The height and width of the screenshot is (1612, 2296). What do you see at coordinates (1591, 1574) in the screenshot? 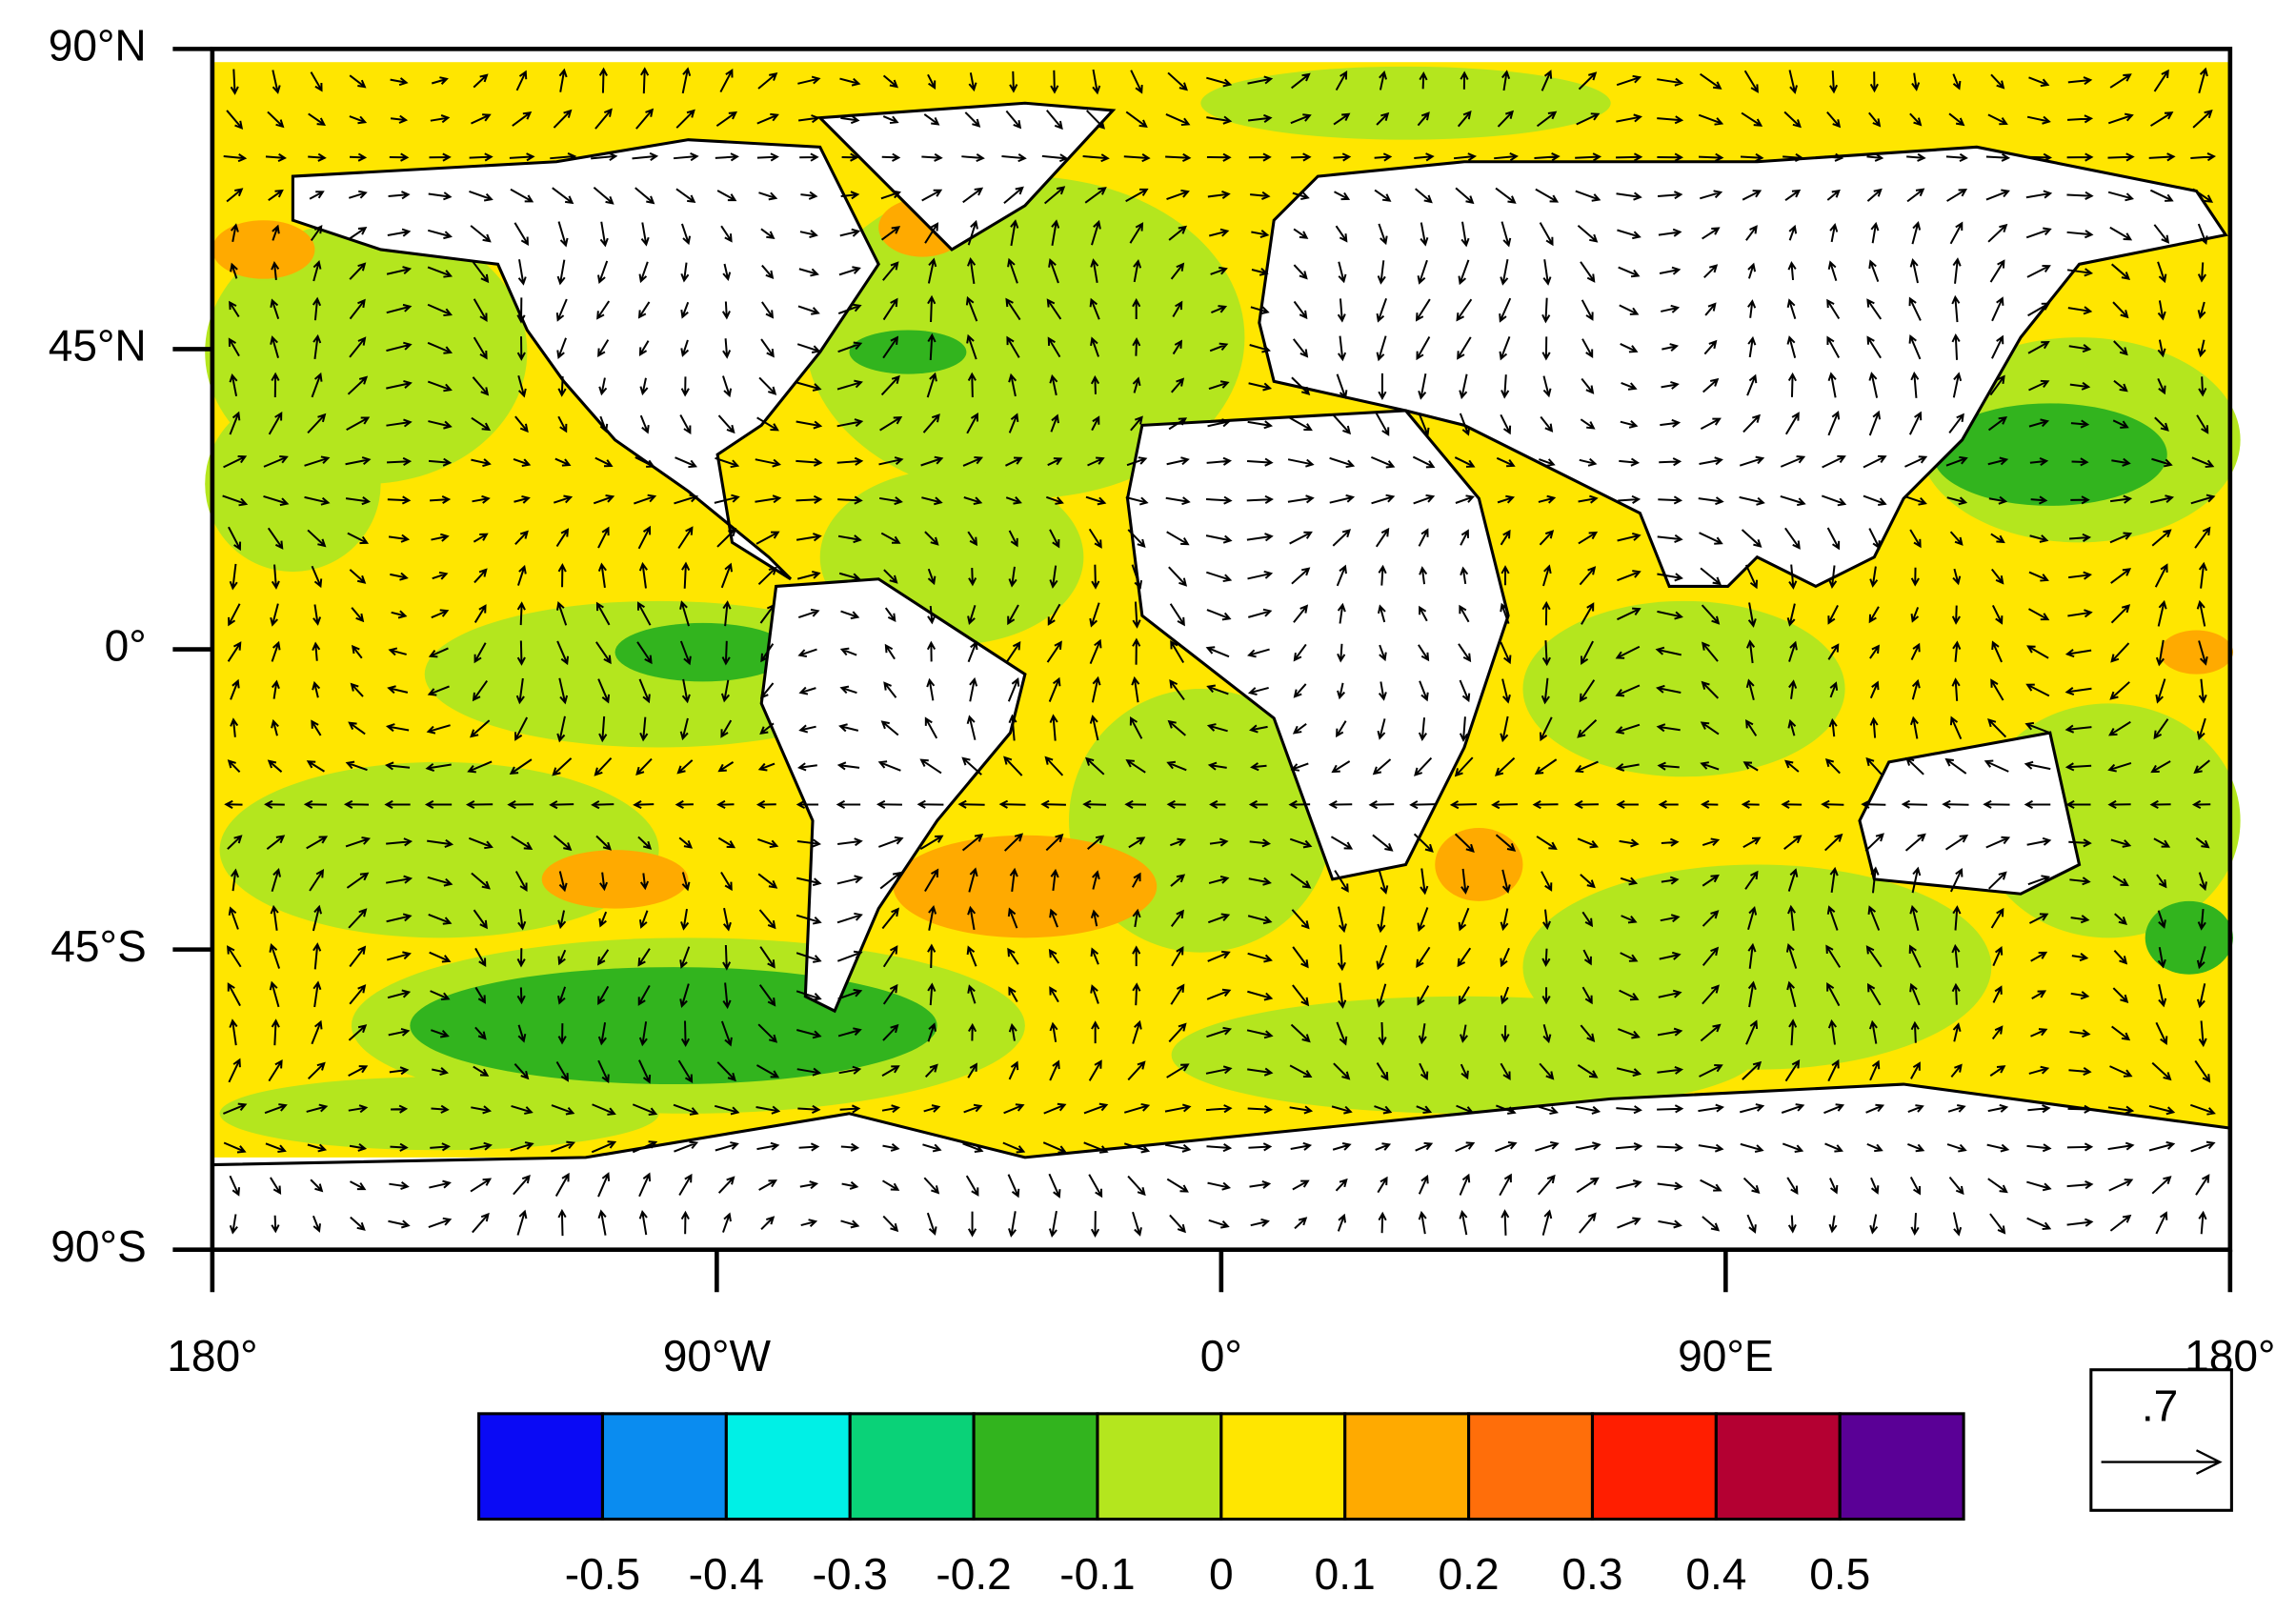
I see `colorbar-label: 0.3` at bounding box center [1591, 1574].